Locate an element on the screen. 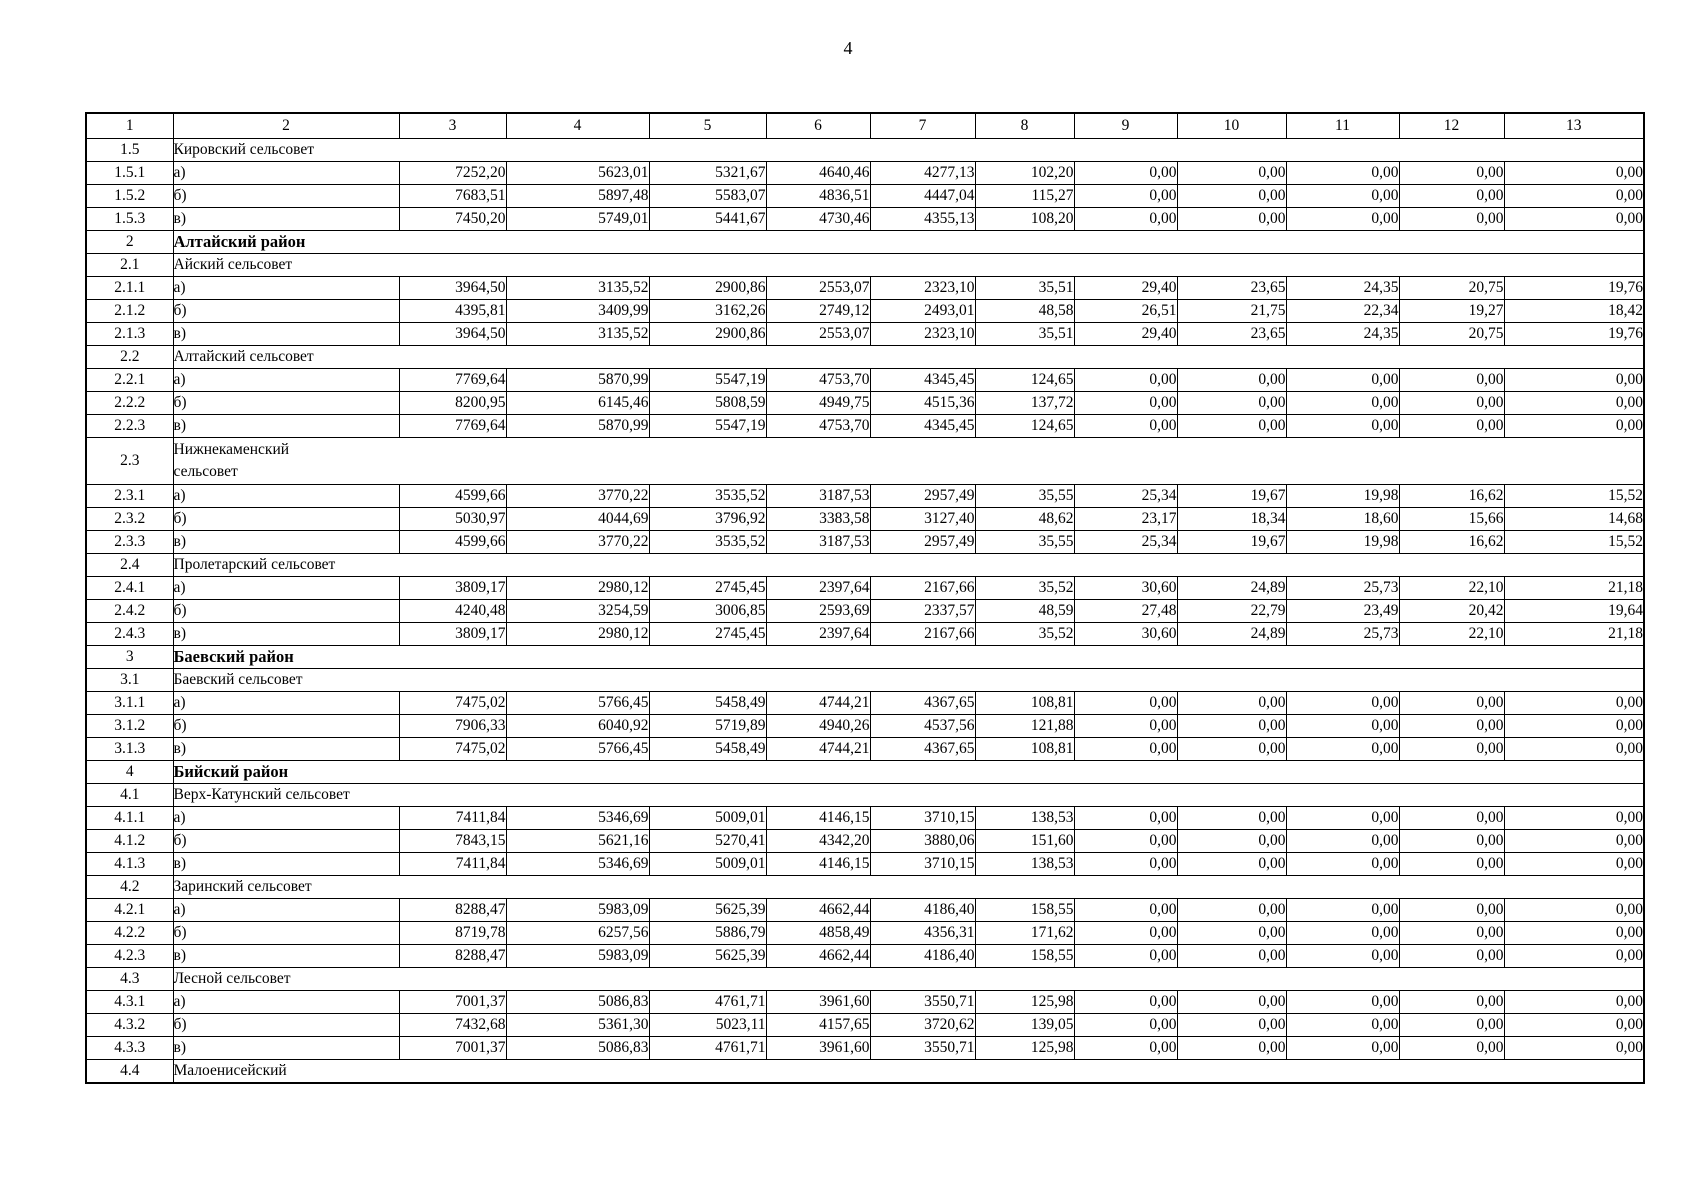  value-cell: 19,64 is located at coordinates (1574, 611).